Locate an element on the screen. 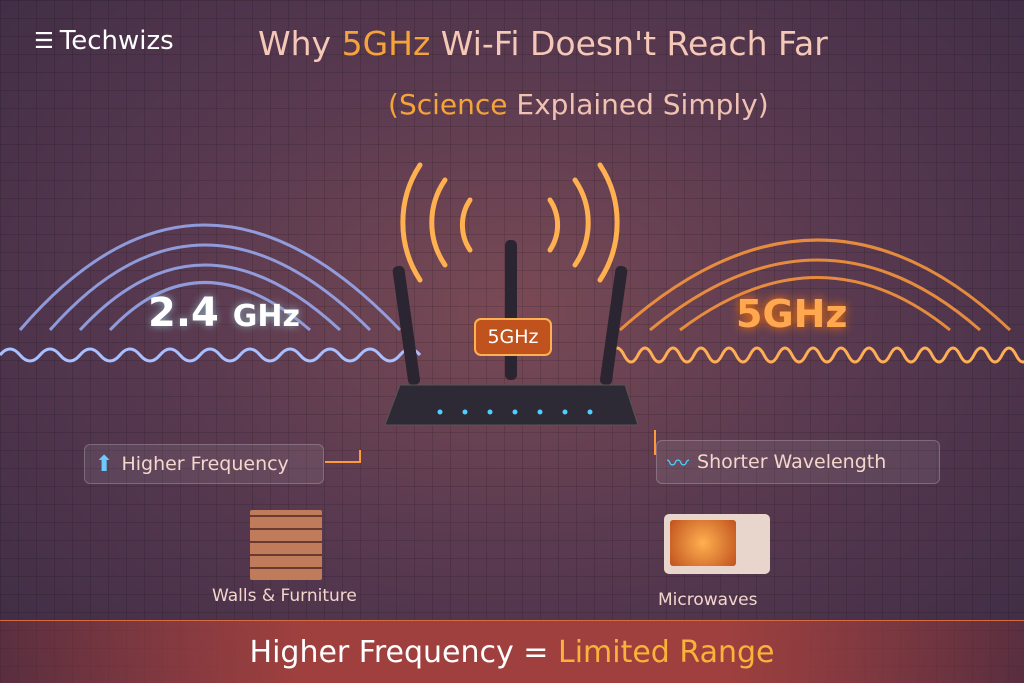  arrow-up-icon: ⬆ is located at coordinates (104, 464).